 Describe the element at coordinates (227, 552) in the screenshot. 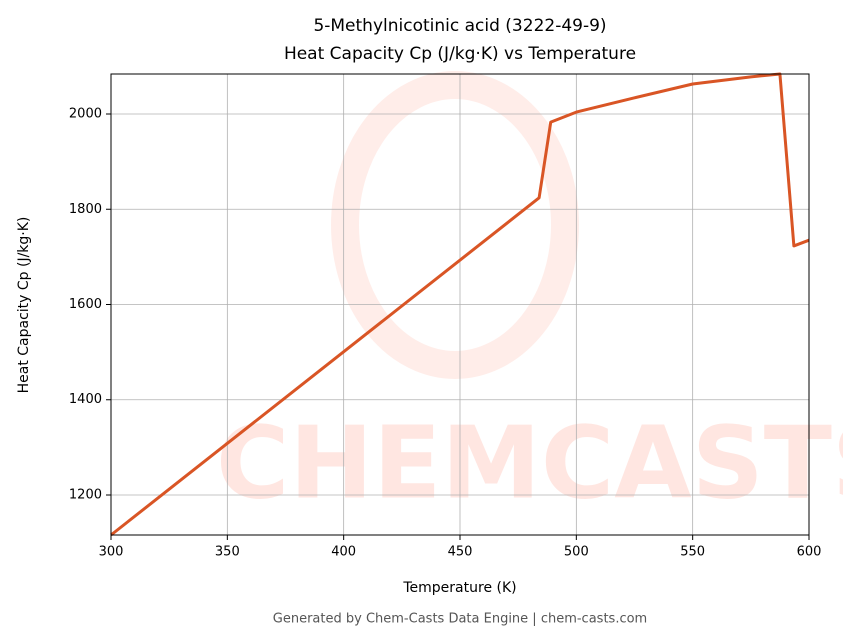

I see `x-tick-label: 350` at that location.